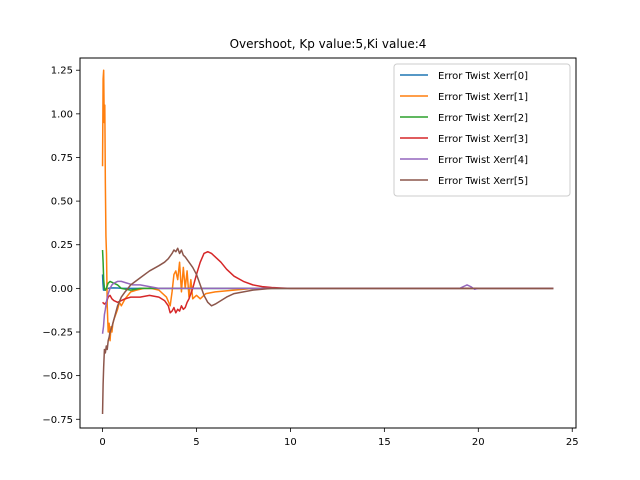  What do you see at coordinates (62, 158) in the screenshot?
I see `y-tick-label: 0.75` at bounding box center [62, 158].